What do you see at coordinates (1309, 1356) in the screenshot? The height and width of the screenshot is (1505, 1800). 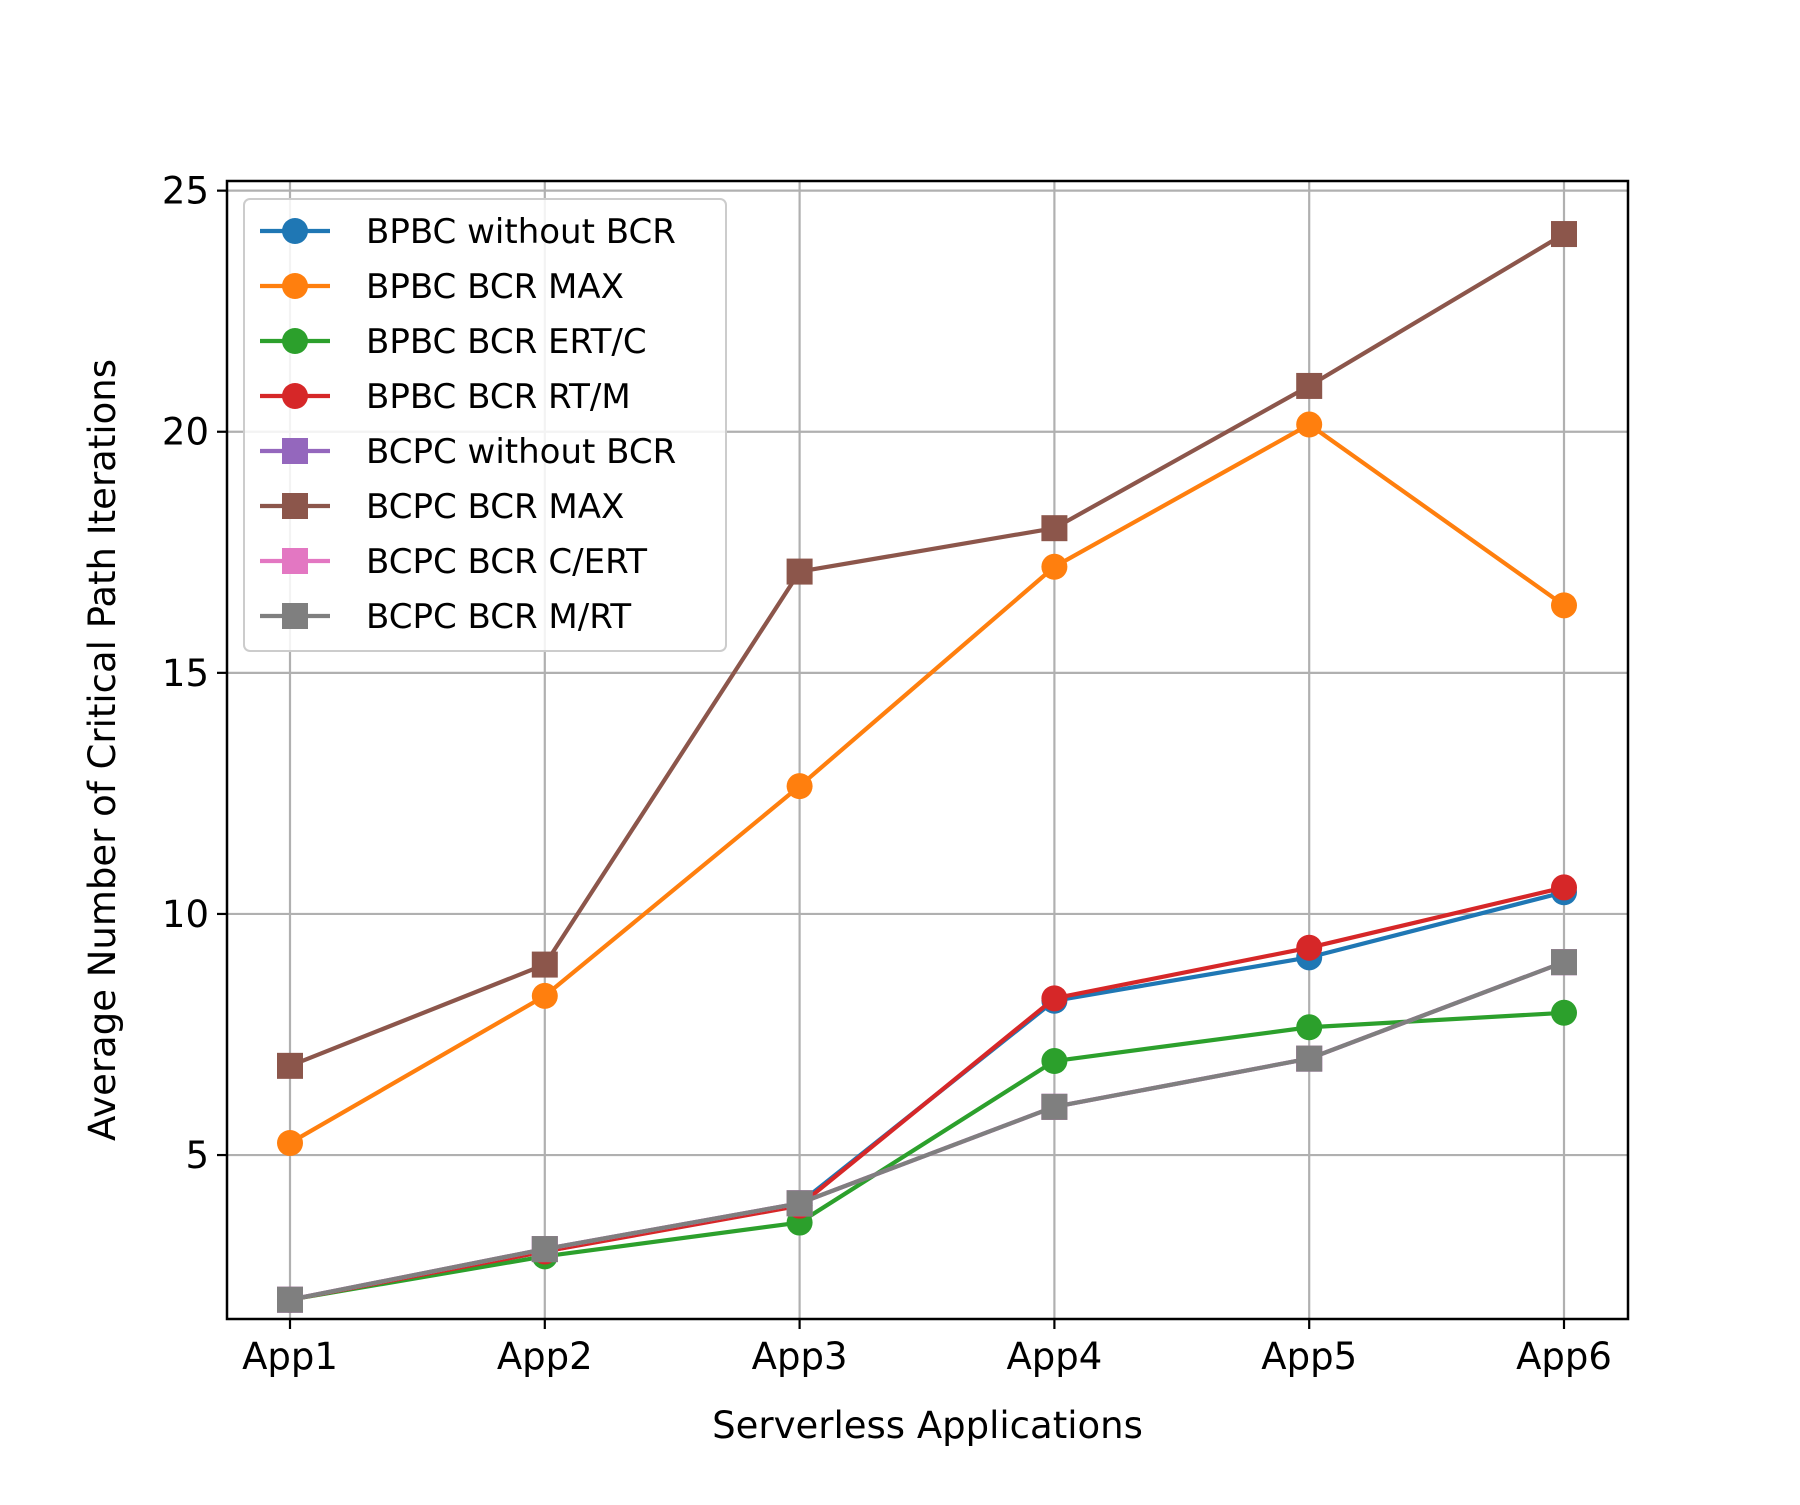 I see `x-tick-label: App5` at bounding box center [1309, 1356].